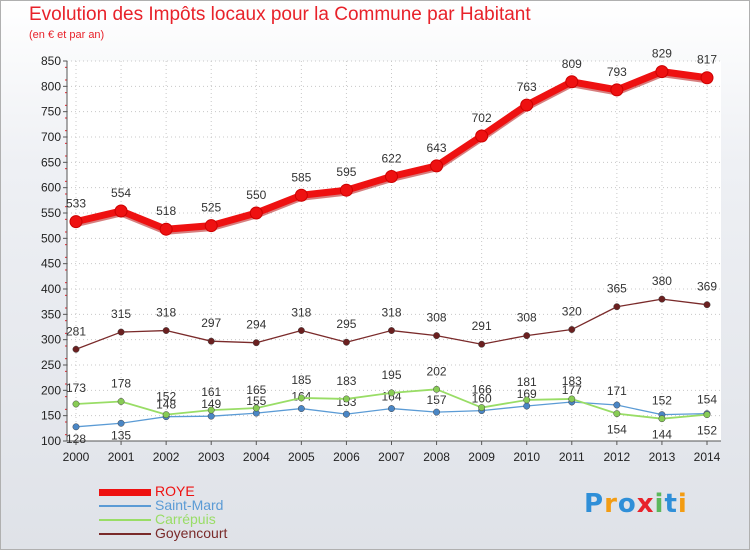 The image size is (750, 550). I want to click on y-tick-label: 350, so click(51, 314).